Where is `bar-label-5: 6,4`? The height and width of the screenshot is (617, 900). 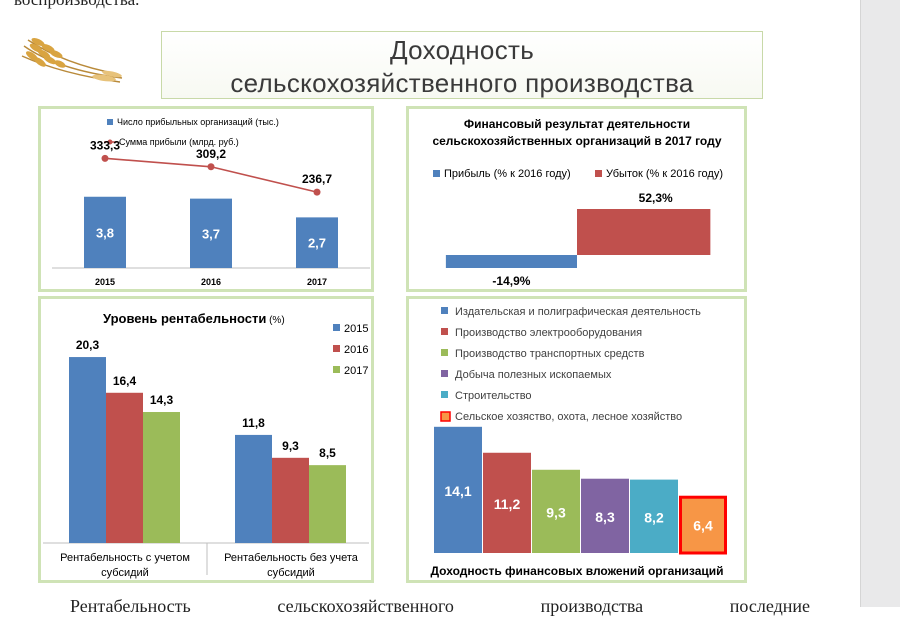
bar-label-5: 6,4 is located at coordinates (703, 525).